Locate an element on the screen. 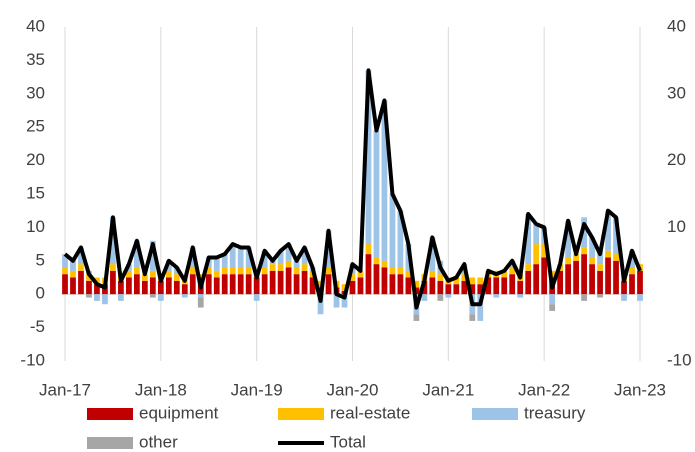 The height and width of the screenshot is (452, 695). y2-tick-label: 20 is located at coordinates (676, 159).